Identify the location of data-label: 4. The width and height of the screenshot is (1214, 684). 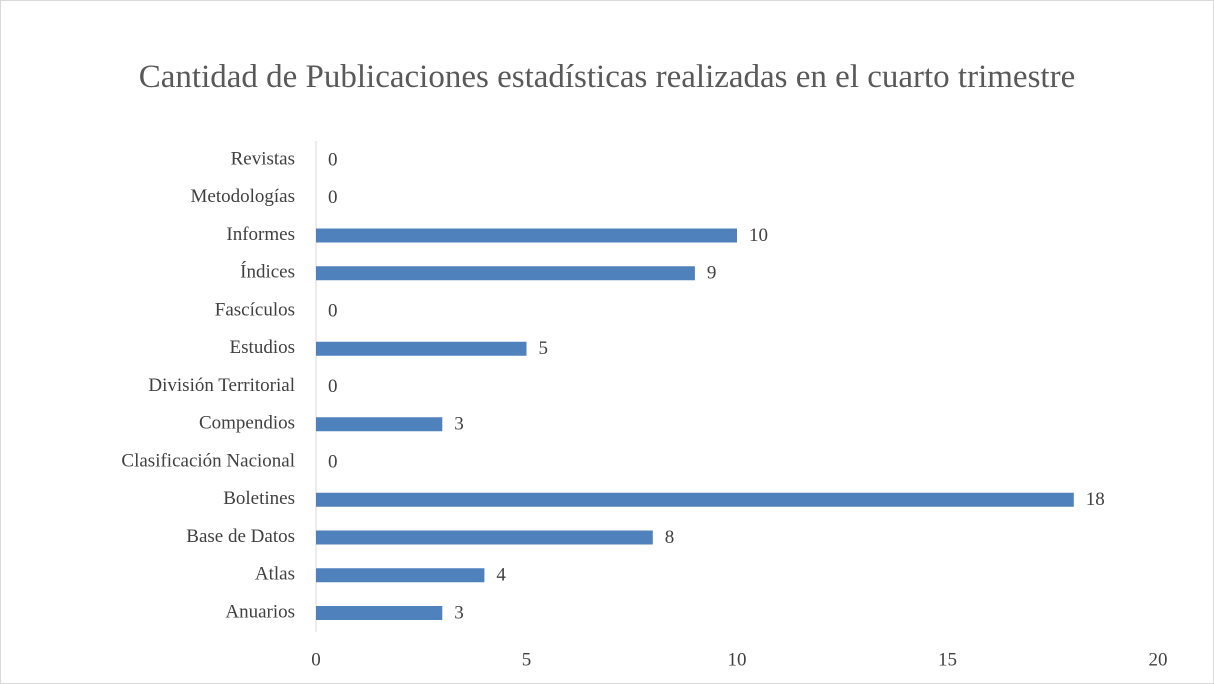
(501, 575).